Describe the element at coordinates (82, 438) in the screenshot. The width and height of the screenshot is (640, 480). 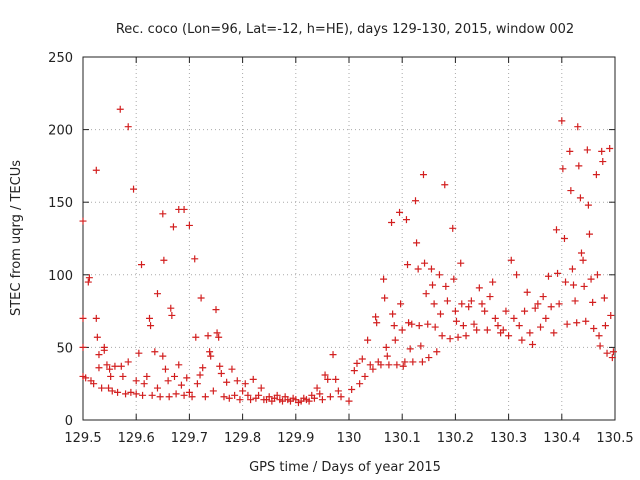
I see `x-tick-label: 129.5` at that location.